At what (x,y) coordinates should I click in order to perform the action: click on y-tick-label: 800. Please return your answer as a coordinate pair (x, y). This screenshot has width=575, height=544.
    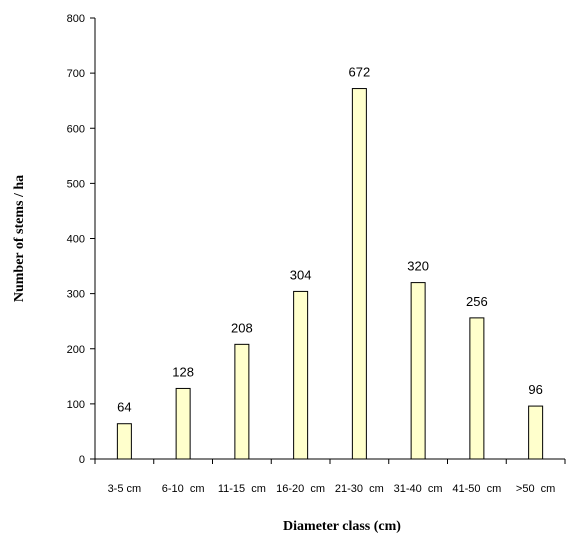
    Looking at the image, I should click on (76, 19).